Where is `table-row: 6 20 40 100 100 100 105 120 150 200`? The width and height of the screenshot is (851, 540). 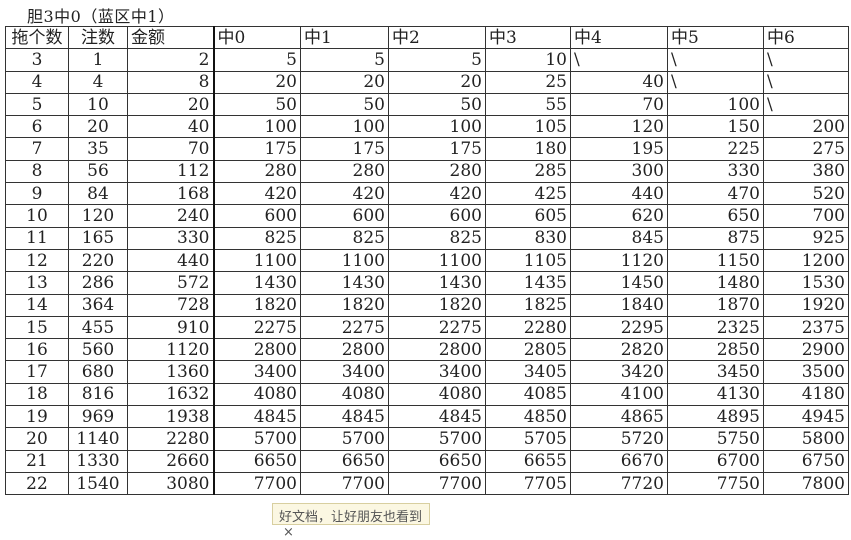
table-row: 6 20 40 100 100 100 105 120 150 200 is located at coordinates (427, 127).